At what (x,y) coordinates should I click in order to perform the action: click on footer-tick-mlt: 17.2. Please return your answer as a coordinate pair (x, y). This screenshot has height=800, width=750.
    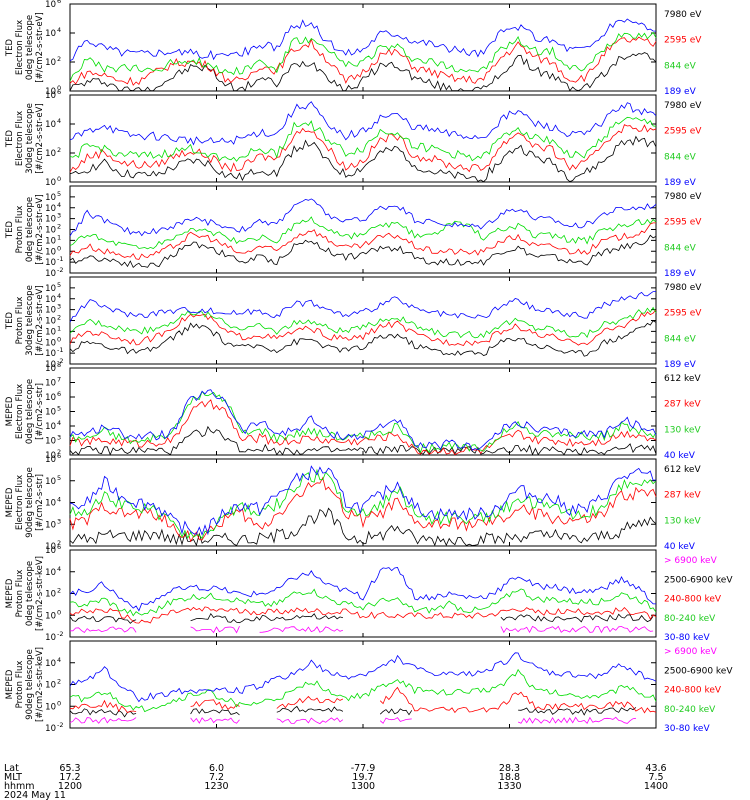
    Looking at the image, I should click on (69, 777).